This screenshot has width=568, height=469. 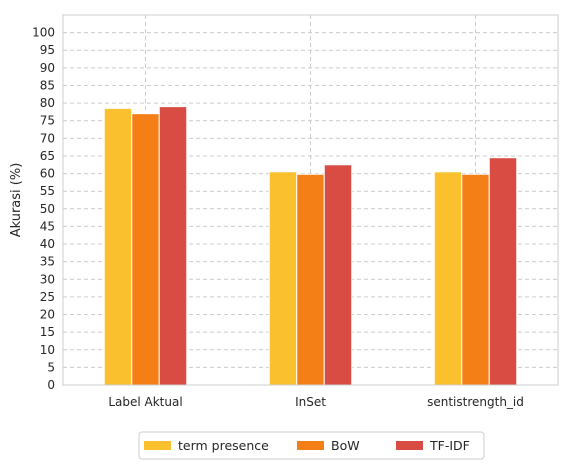 What do you see at coordinates (47, 332) in the screenshot?
I see `y-tick-label: 15` at bounding box center [47, 332].